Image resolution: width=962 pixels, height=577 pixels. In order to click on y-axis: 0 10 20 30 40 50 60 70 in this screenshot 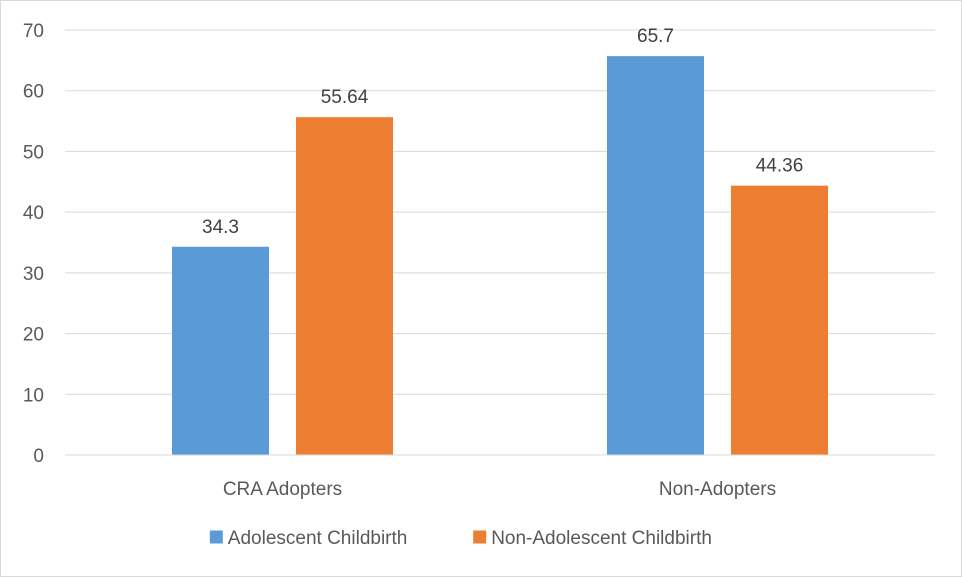, I will do `click(33, 244)`.